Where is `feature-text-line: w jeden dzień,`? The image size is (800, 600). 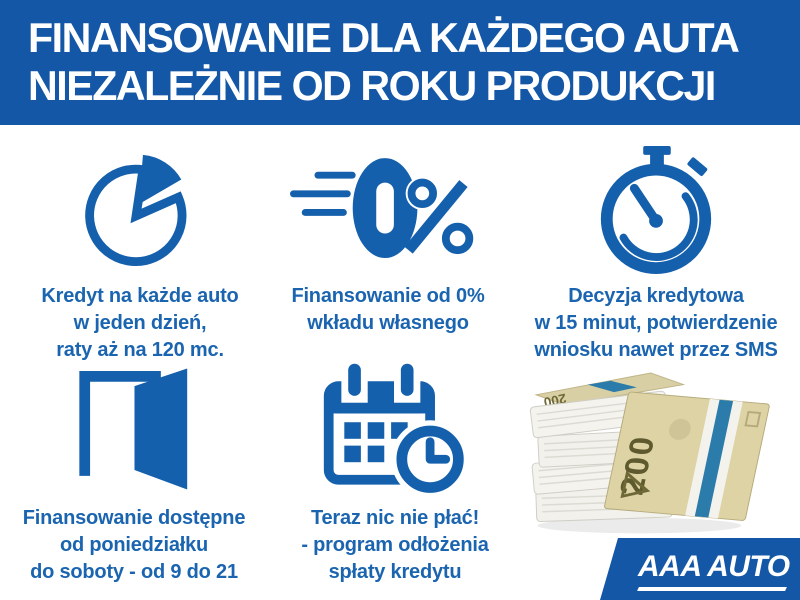
feature-text-line: w jeden dzień, is located at coordinates (140, 323).